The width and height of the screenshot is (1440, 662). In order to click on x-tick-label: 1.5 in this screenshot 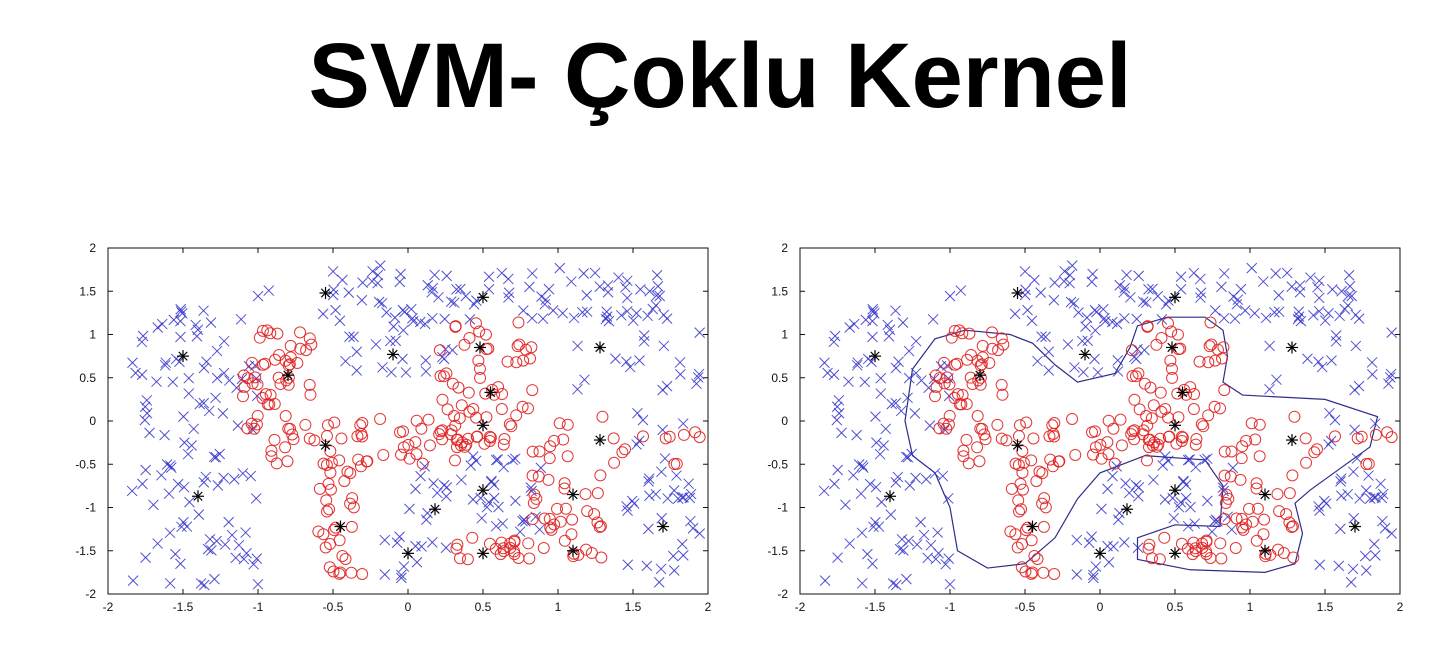, I will do `click(633, 607)`.